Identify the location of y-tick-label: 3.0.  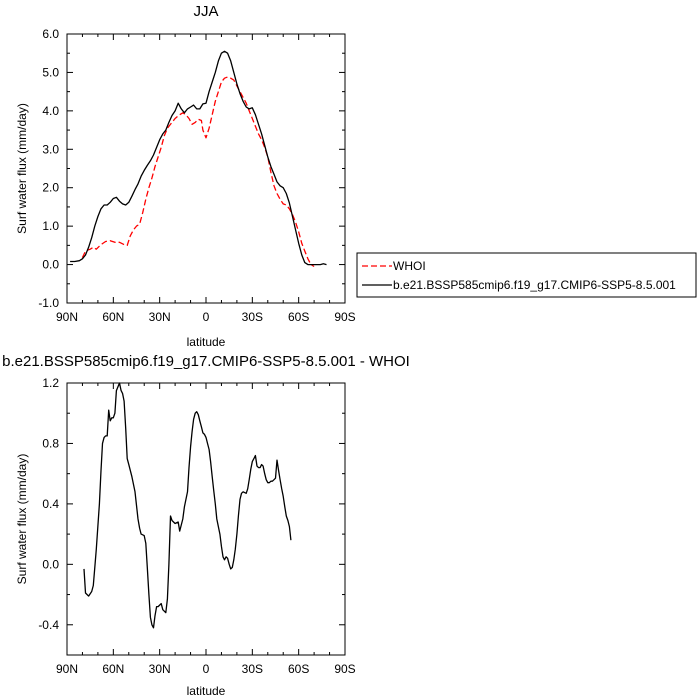
(50, 149).